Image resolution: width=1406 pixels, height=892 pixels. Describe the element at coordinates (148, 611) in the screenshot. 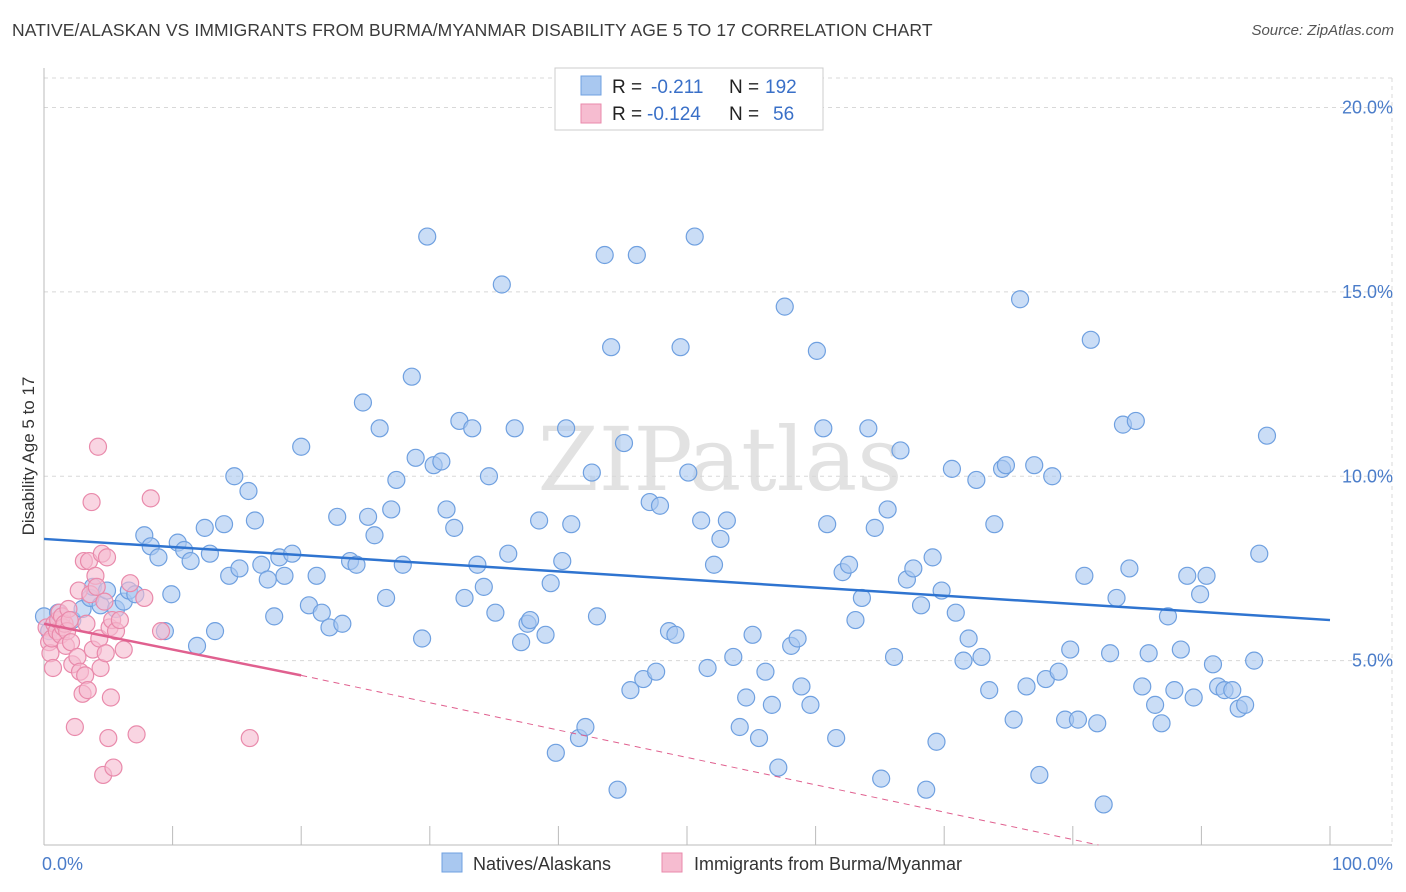

I see `burma-points` at that location.